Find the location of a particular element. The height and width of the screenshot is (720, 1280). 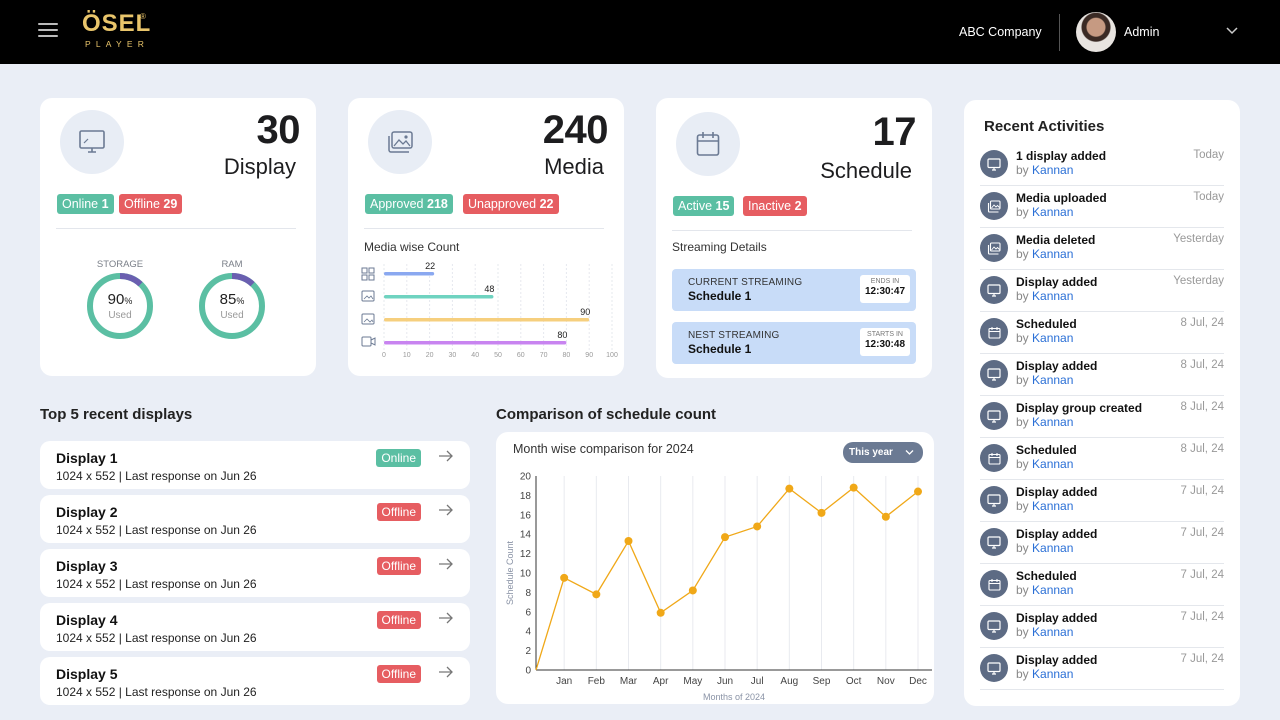

divider is located at coordinates (484, 228).